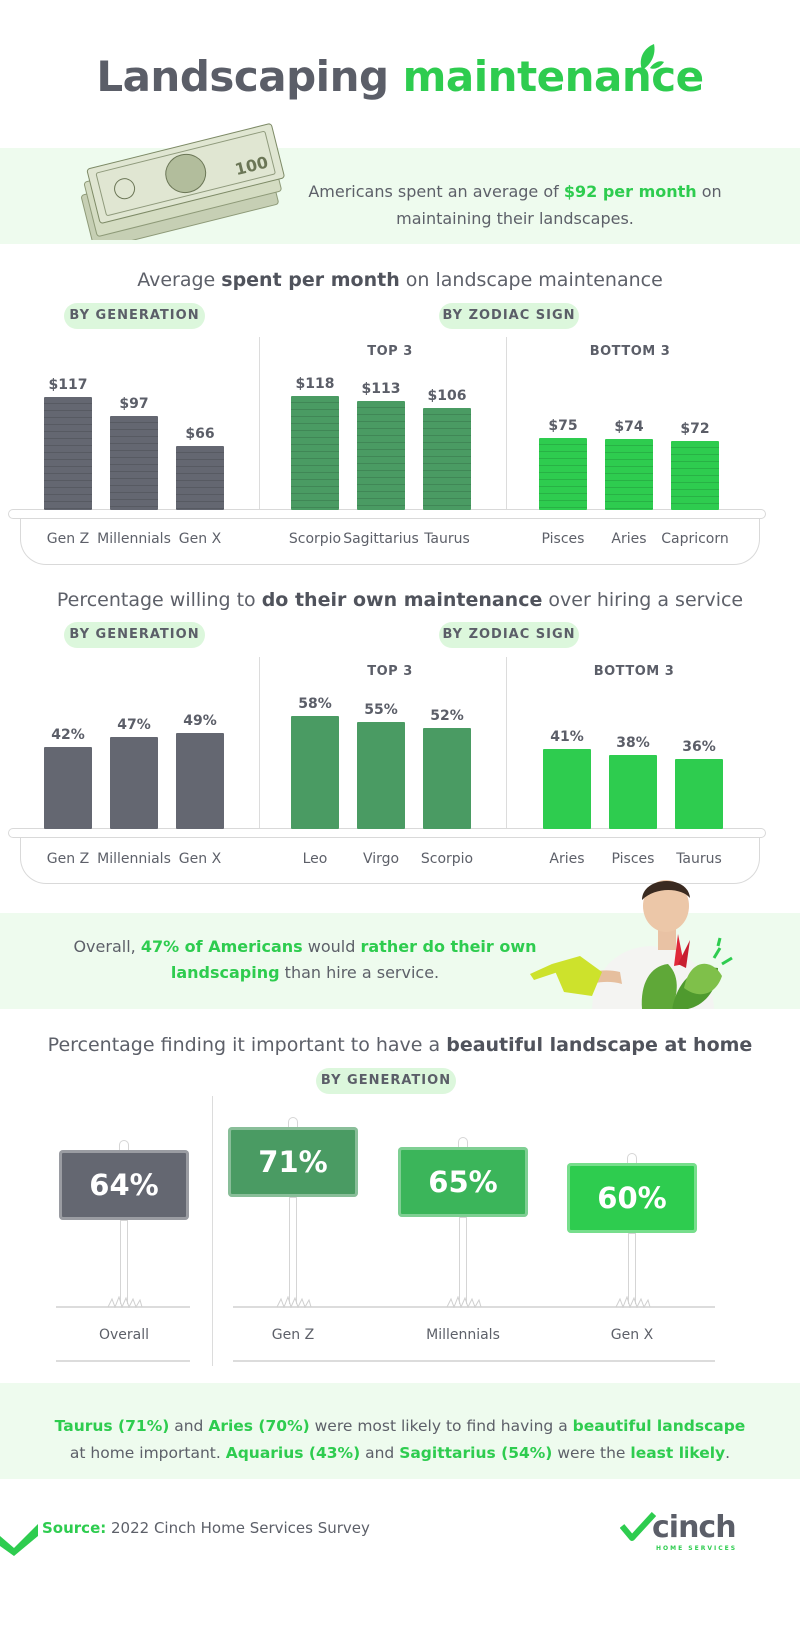  What do you see at coordinates (124, 1335) in the screenshot?
I see `sign-category-label: Overall` at bounding box center [124, 1335].